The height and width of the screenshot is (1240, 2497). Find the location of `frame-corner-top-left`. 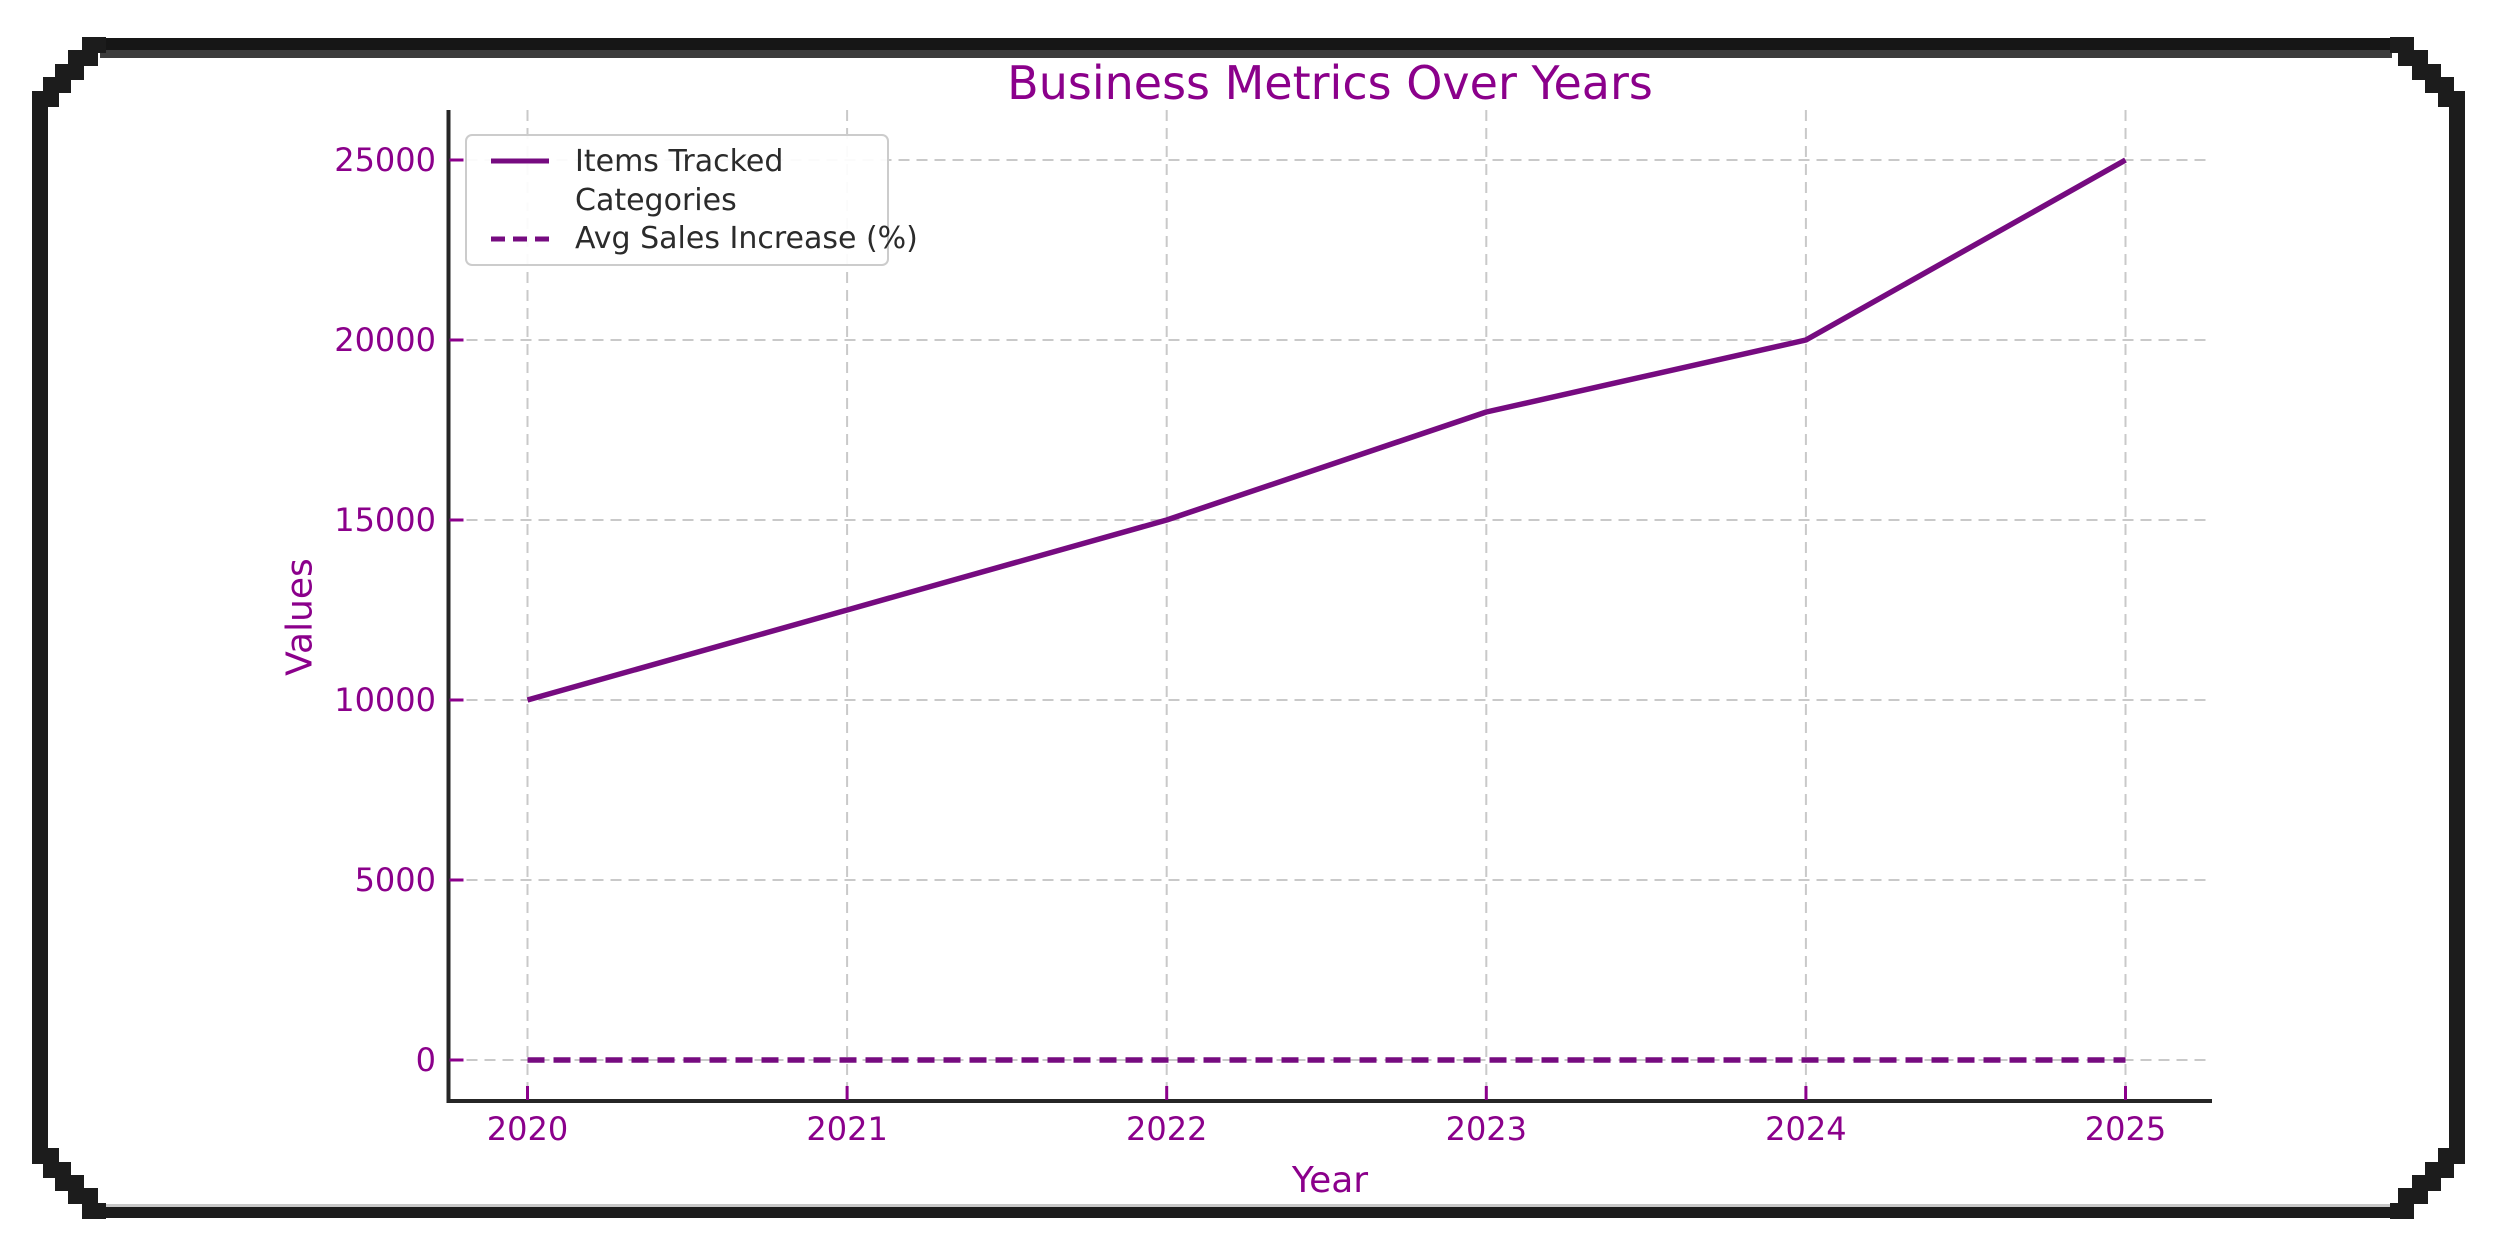

frame-corner-top-left is located at coordinates (69, 78).